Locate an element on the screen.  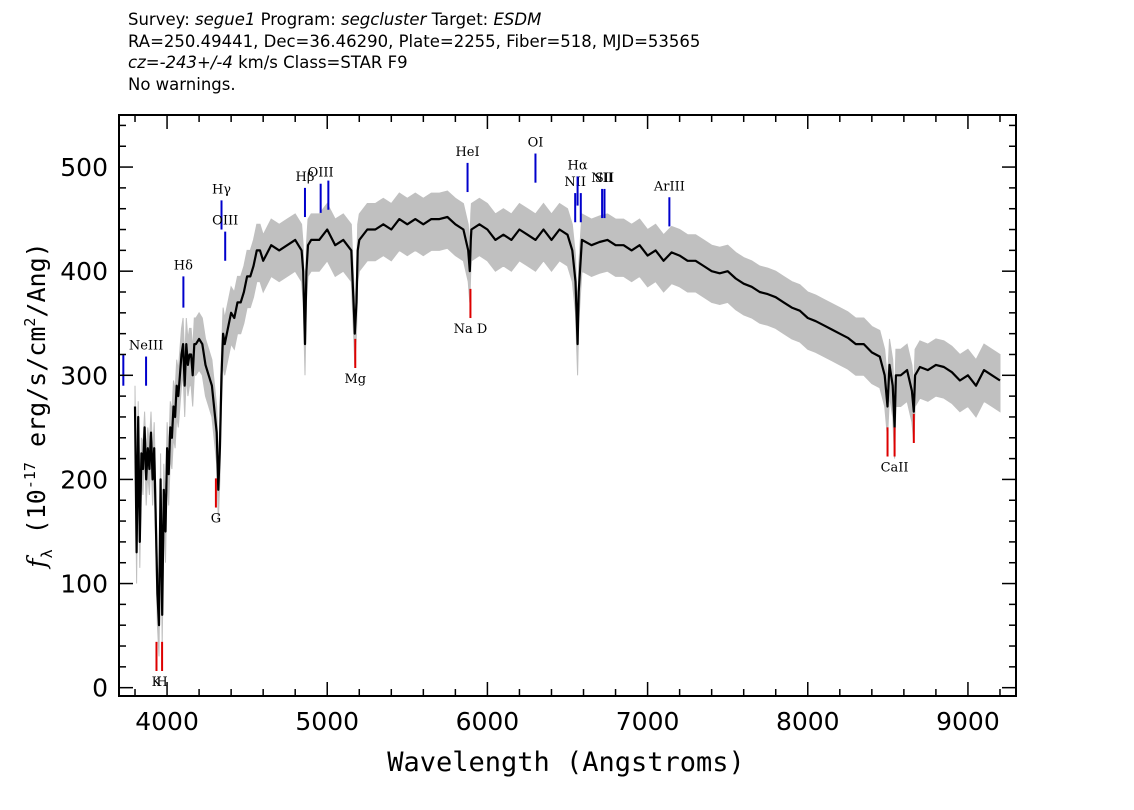
y-label-exp: -17 is located at coordinates (30, 475).